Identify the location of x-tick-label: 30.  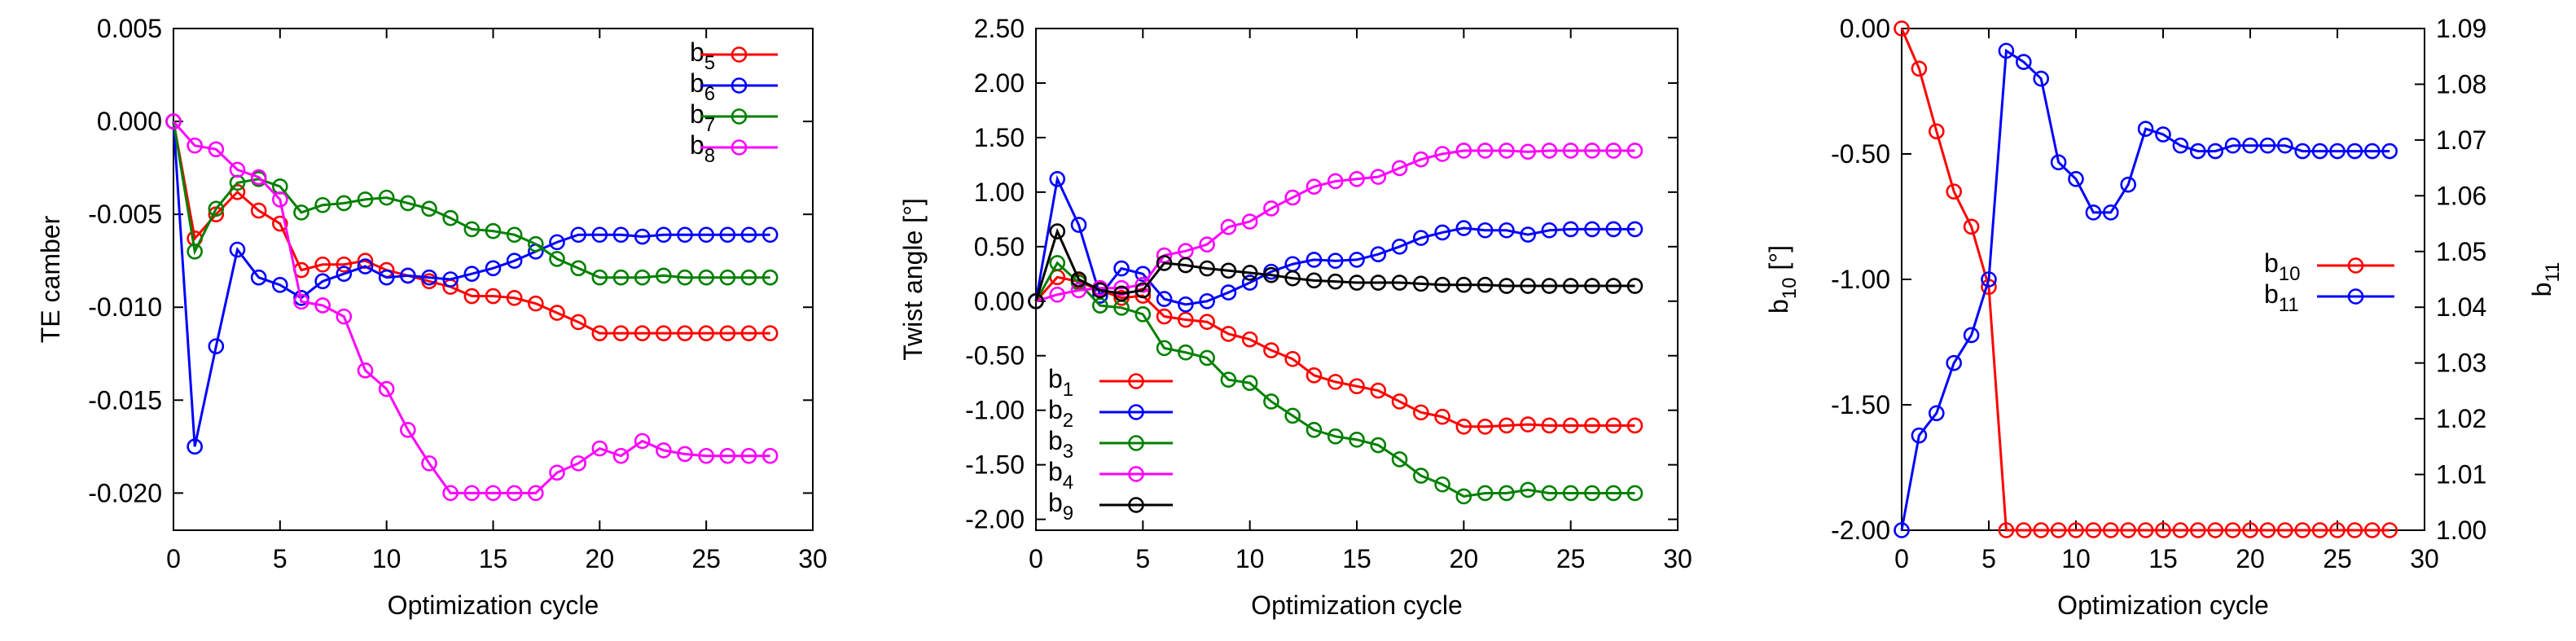
(812, 558).